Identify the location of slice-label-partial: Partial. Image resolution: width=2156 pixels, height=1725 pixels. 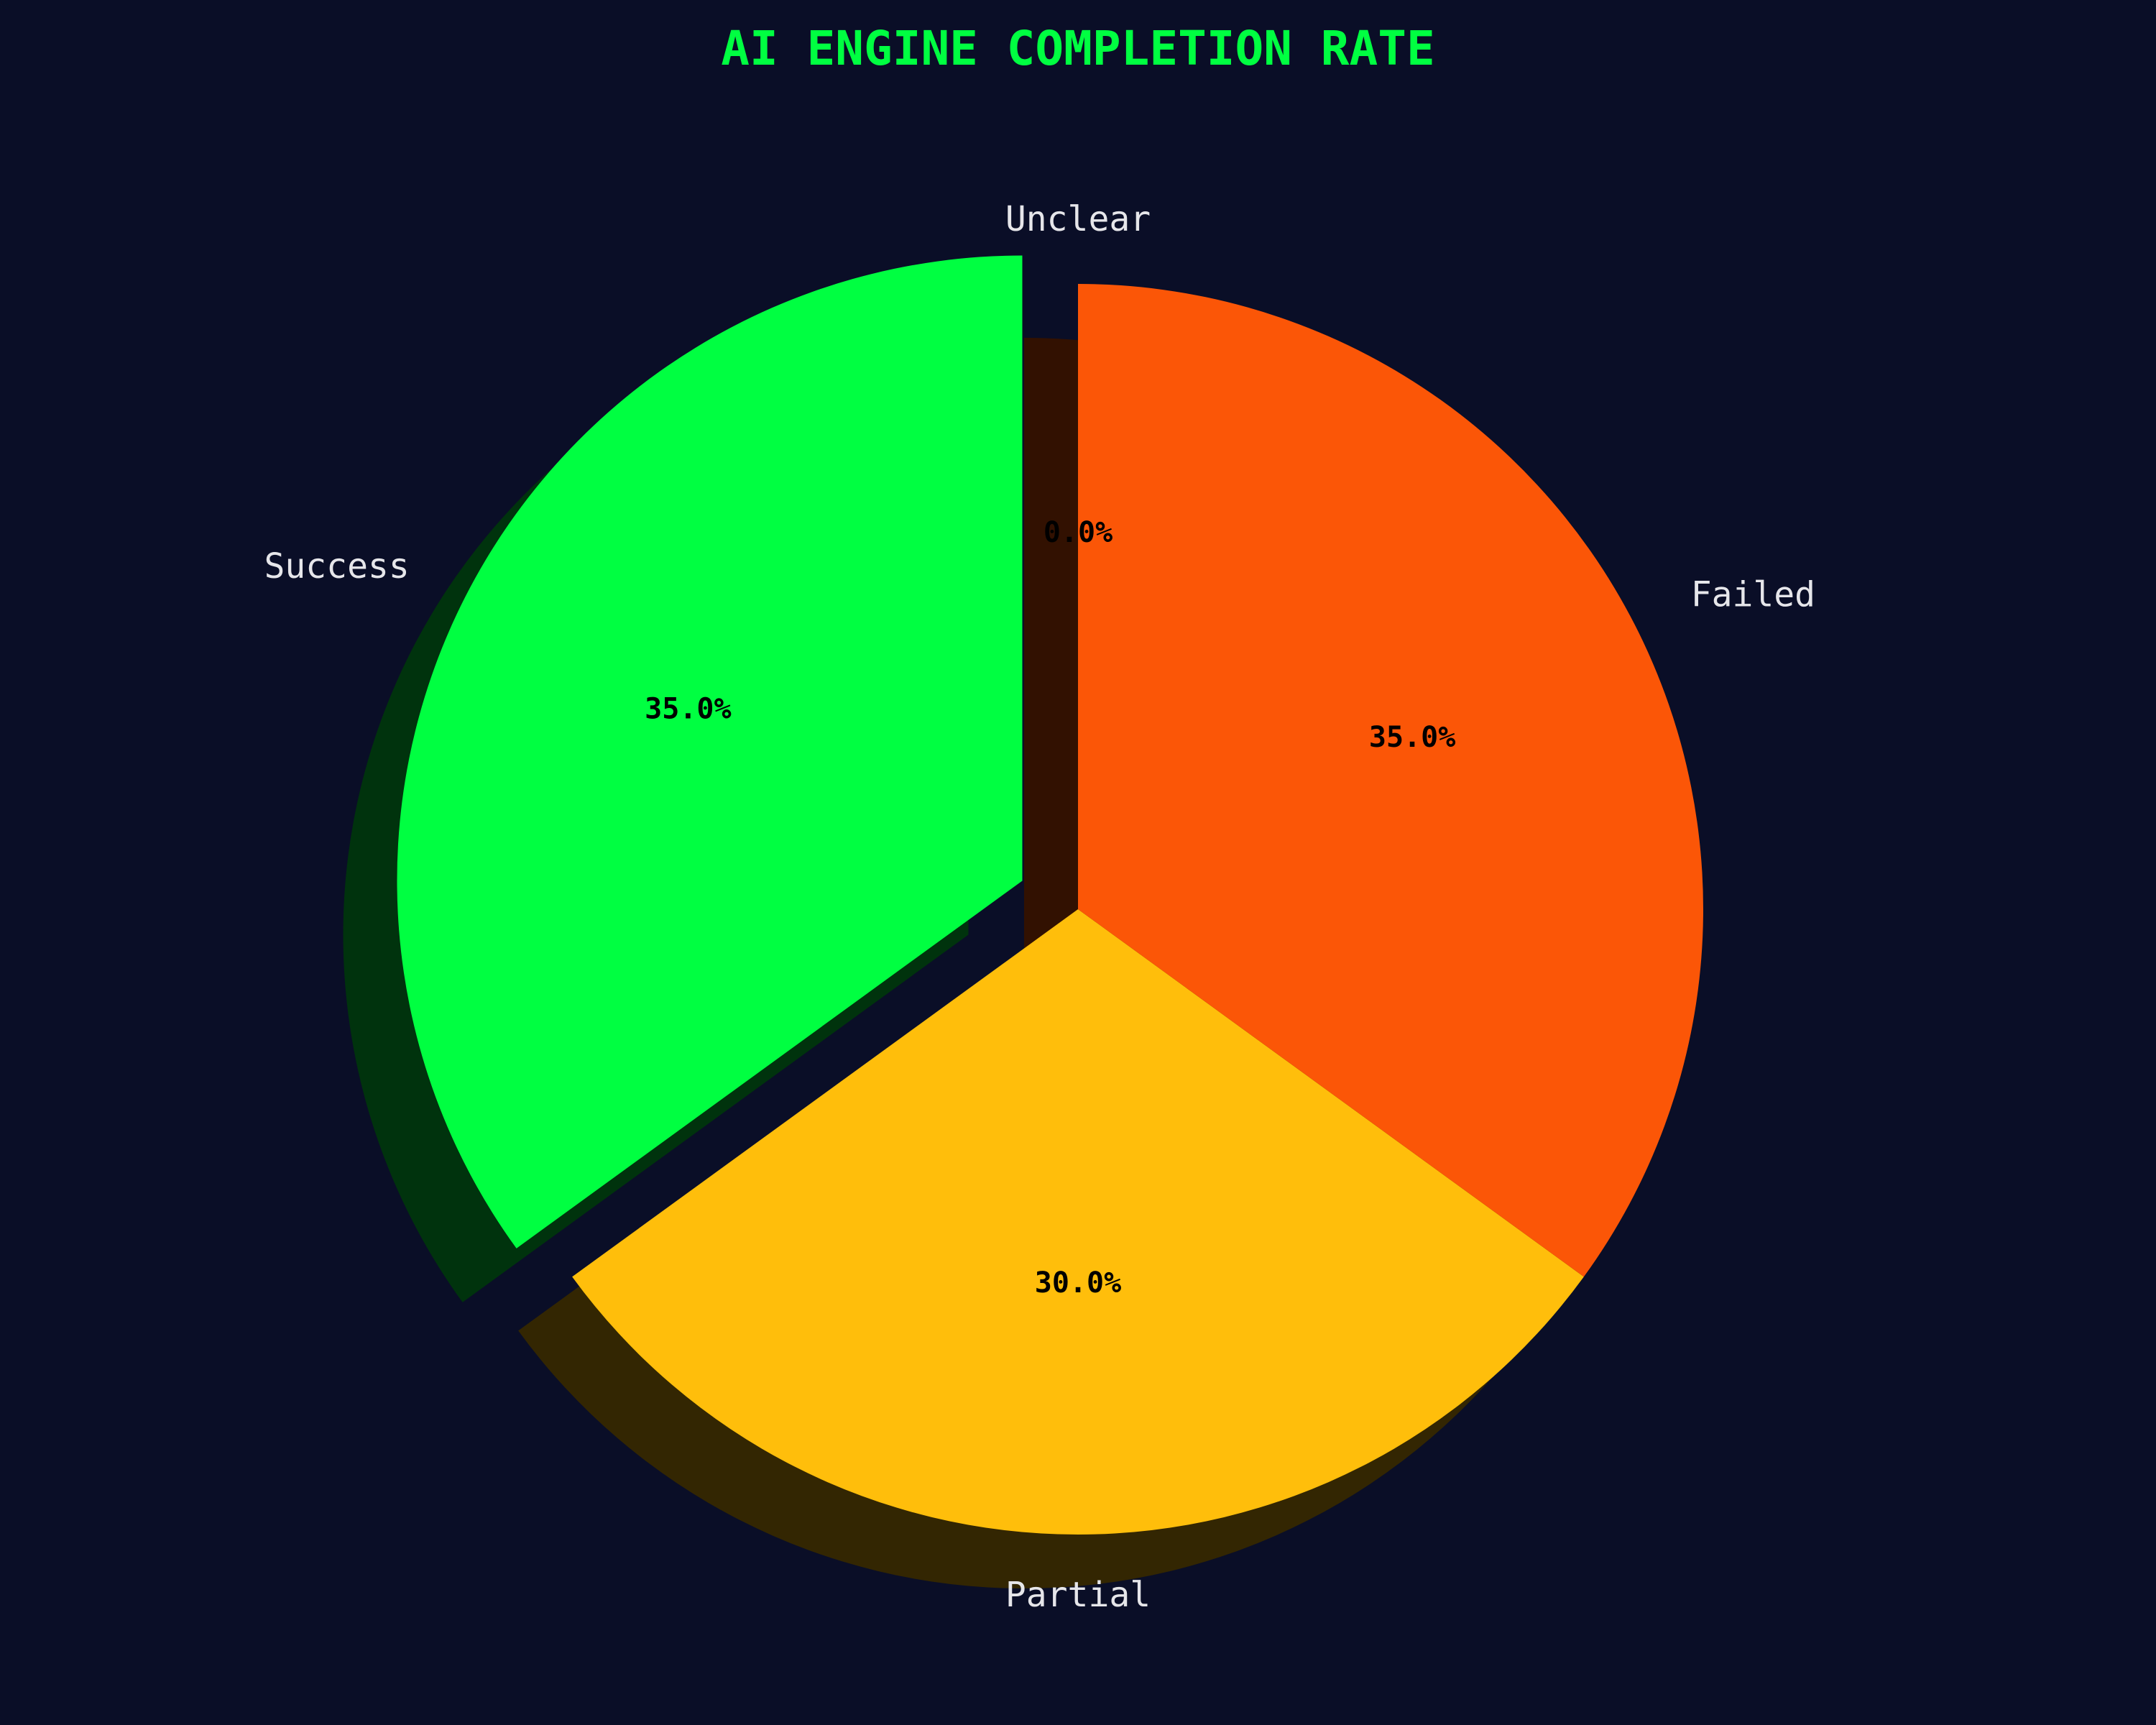
(1078, 1595).